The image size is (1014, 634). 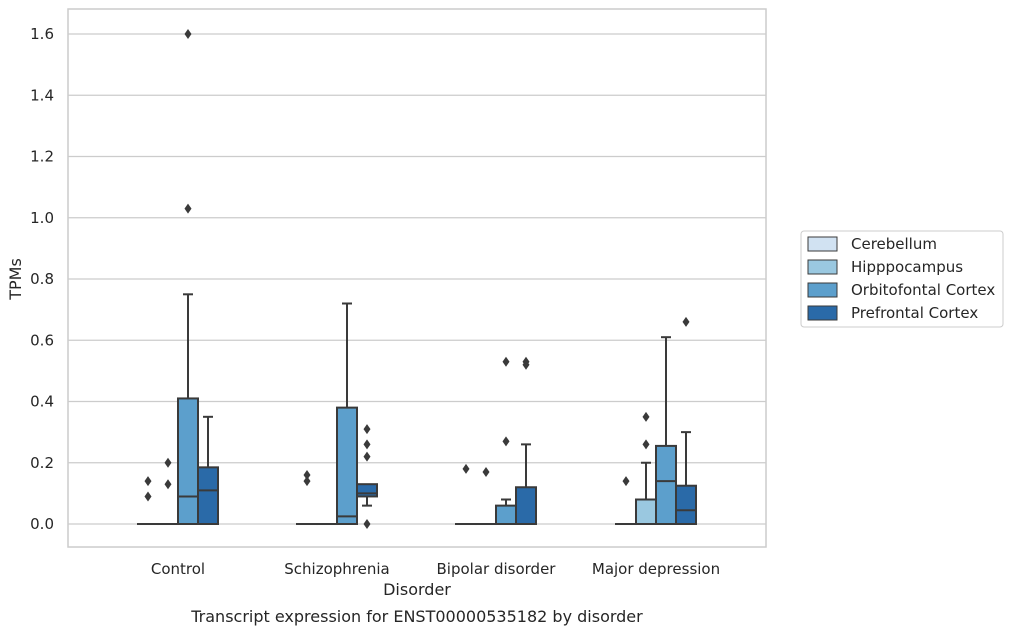 What do you see at coordinates (42, 95) in the screenshot?
I see `y-tick-label: 1.4` at bounding box center [42, 95].